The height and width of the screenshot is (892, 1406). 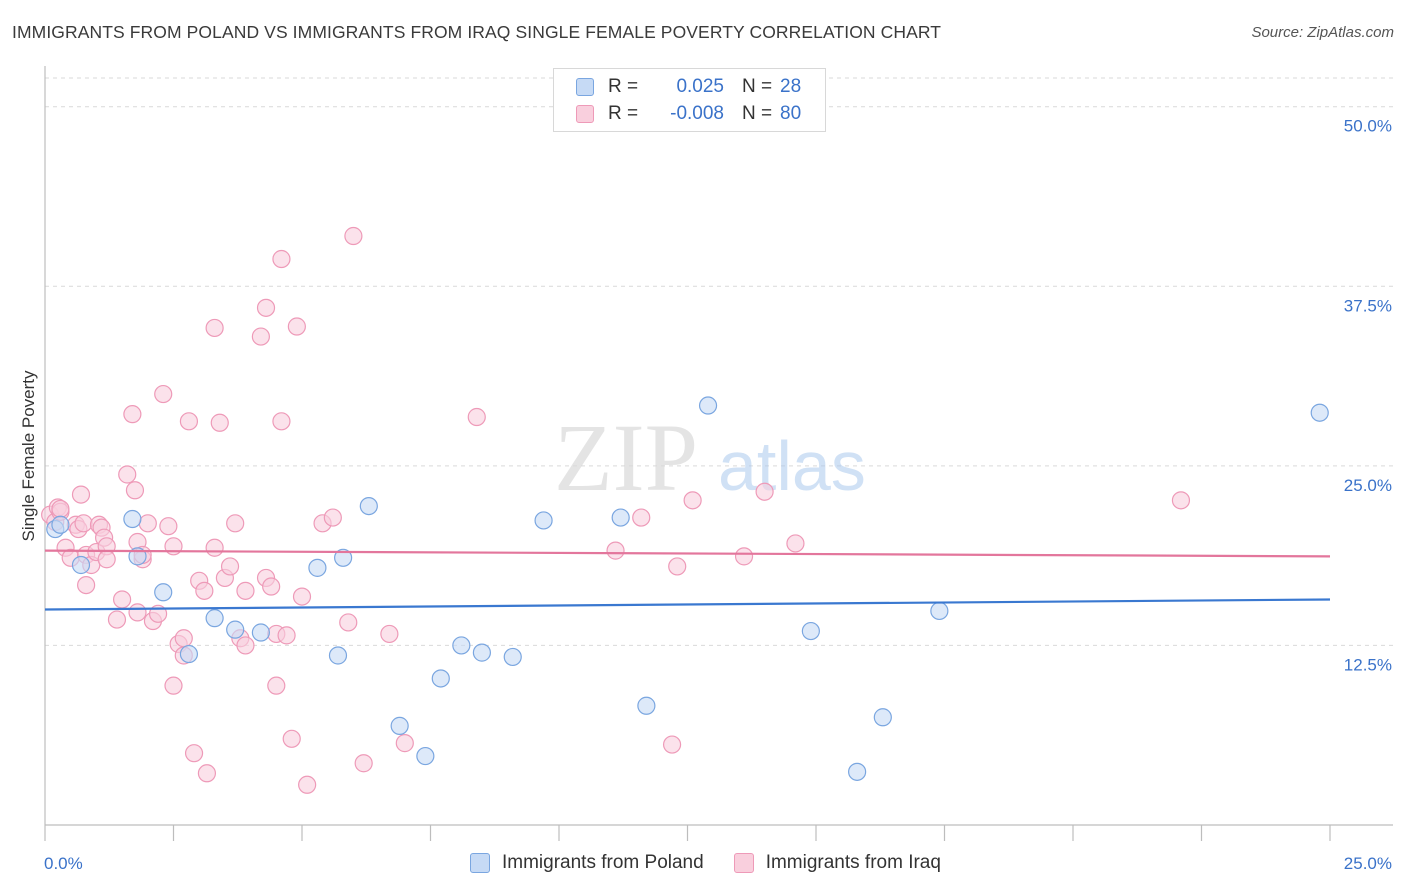 What do you see at coordinates (853, 862) in the screenshot?
I see `legend-iraq-label: Immigrants from Iraq` at bounding box center [853, 862].